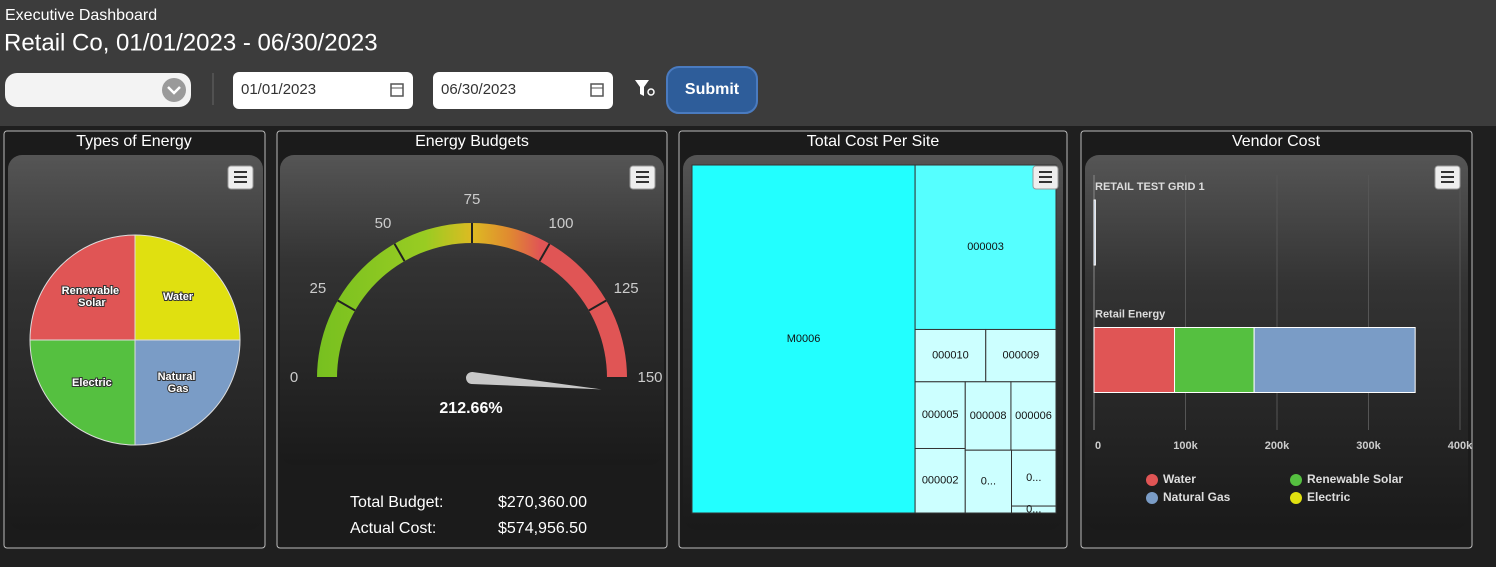  Describe the element at coordinates (1368, 446) in the screenshot. I see `x-tick-label: 300k` at that location.